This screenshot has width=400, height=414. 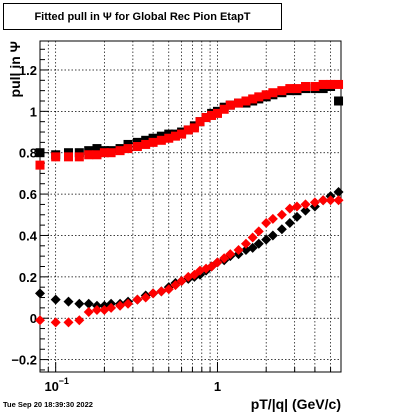 What do you see at coordinates (33, 318) in the screenshot?
I see `y-tick-label: 0` at bounding box center [33, 318].